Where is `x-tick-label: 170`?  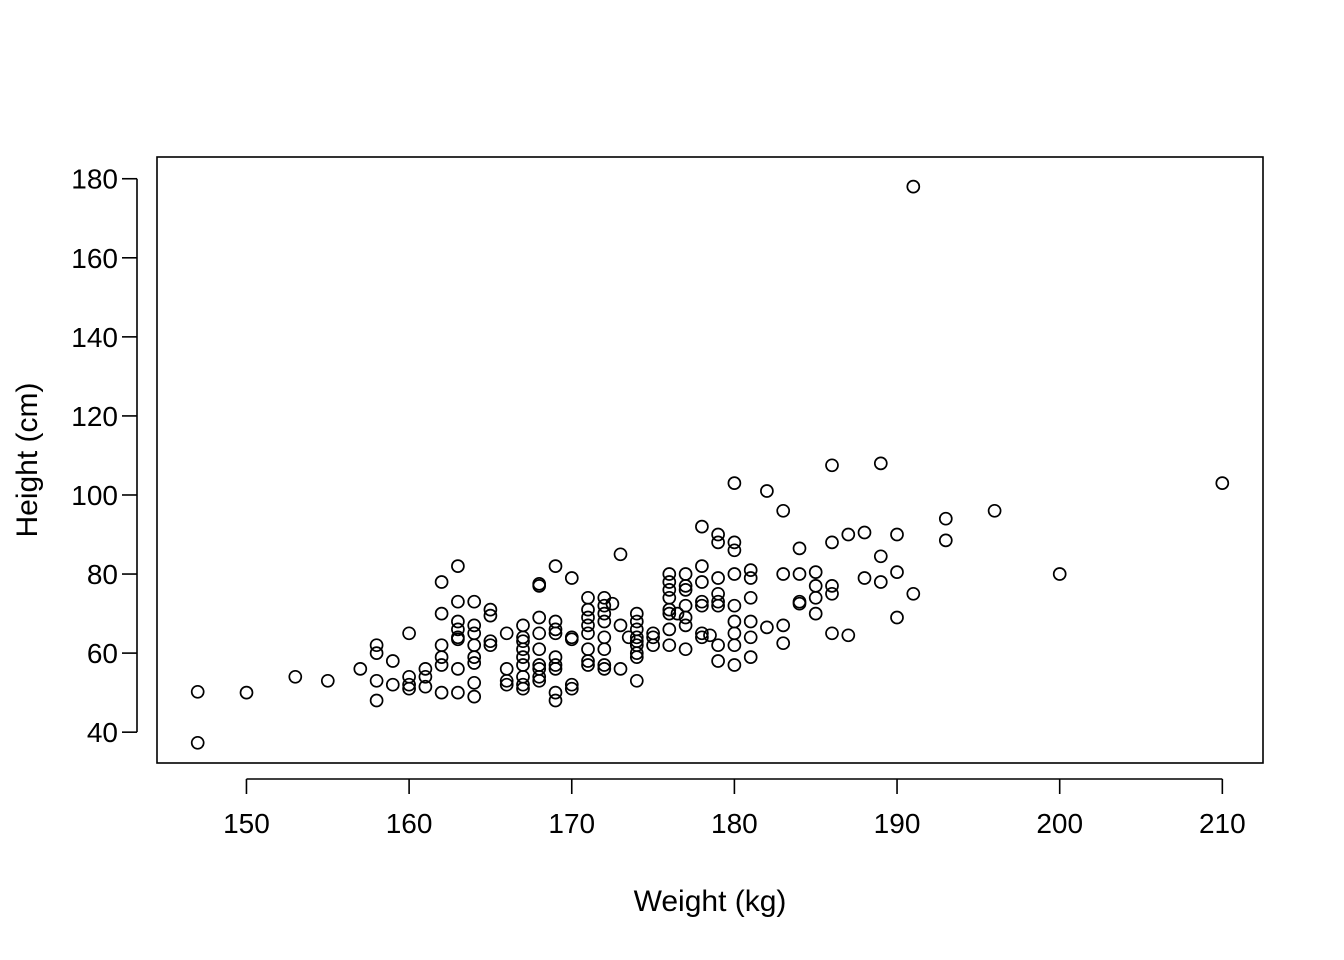
x-tick-label: 170 is located at coordinates (571, 823).